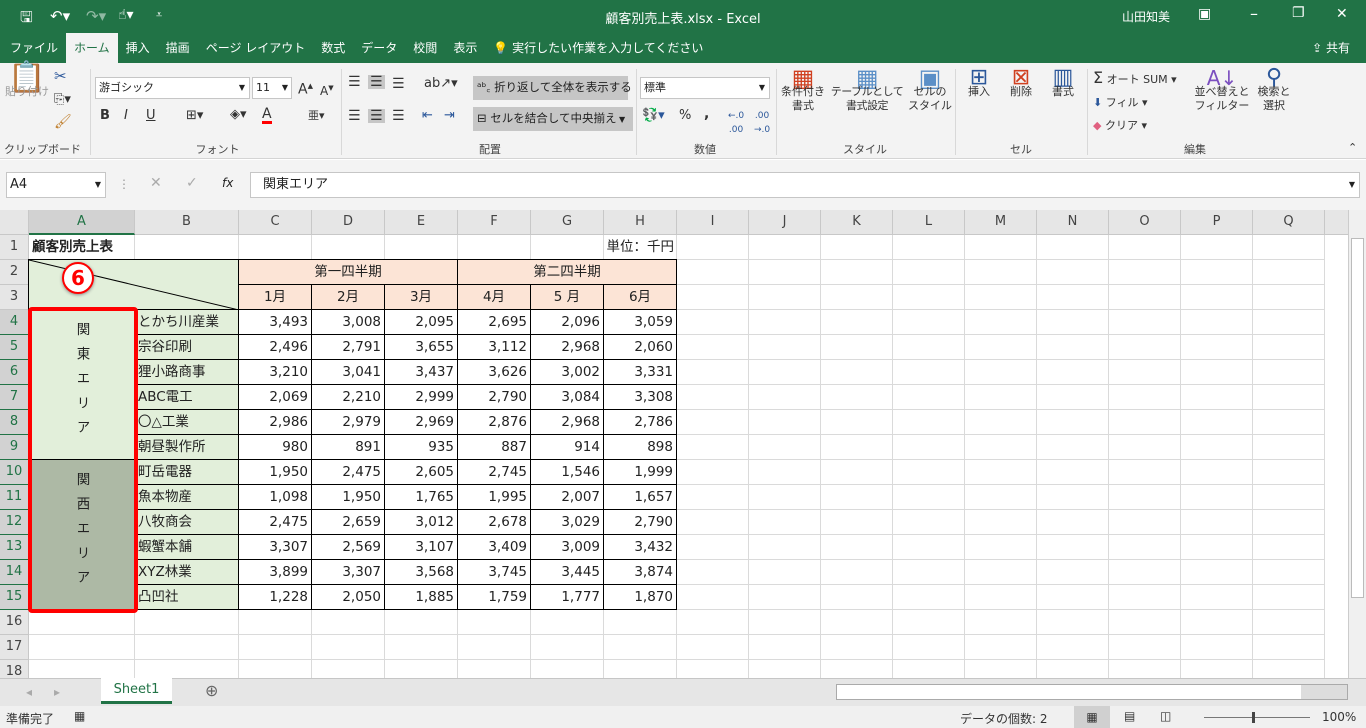 The image size is (1366, 728). Describe the element at coordinates (1217, 222) in the screenshot. I see `column-header-P: P` at that location.